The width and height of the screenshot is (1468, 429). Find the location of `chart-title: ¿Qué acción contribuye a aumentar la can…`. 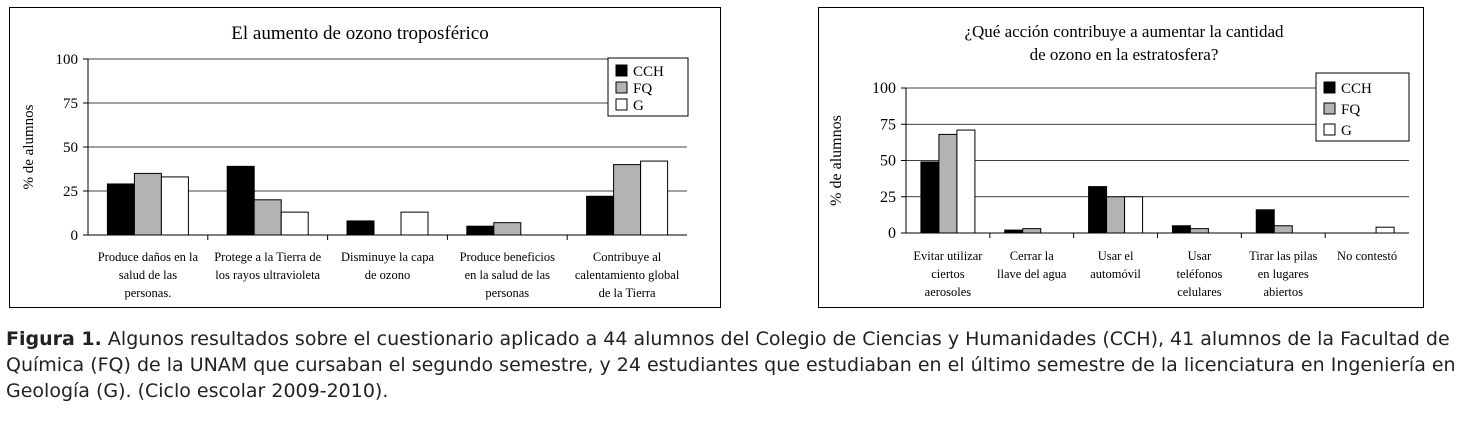

chart-title: ¿Qué acción contribuye a aumentar la can… is located at coordinates (1124, 31).